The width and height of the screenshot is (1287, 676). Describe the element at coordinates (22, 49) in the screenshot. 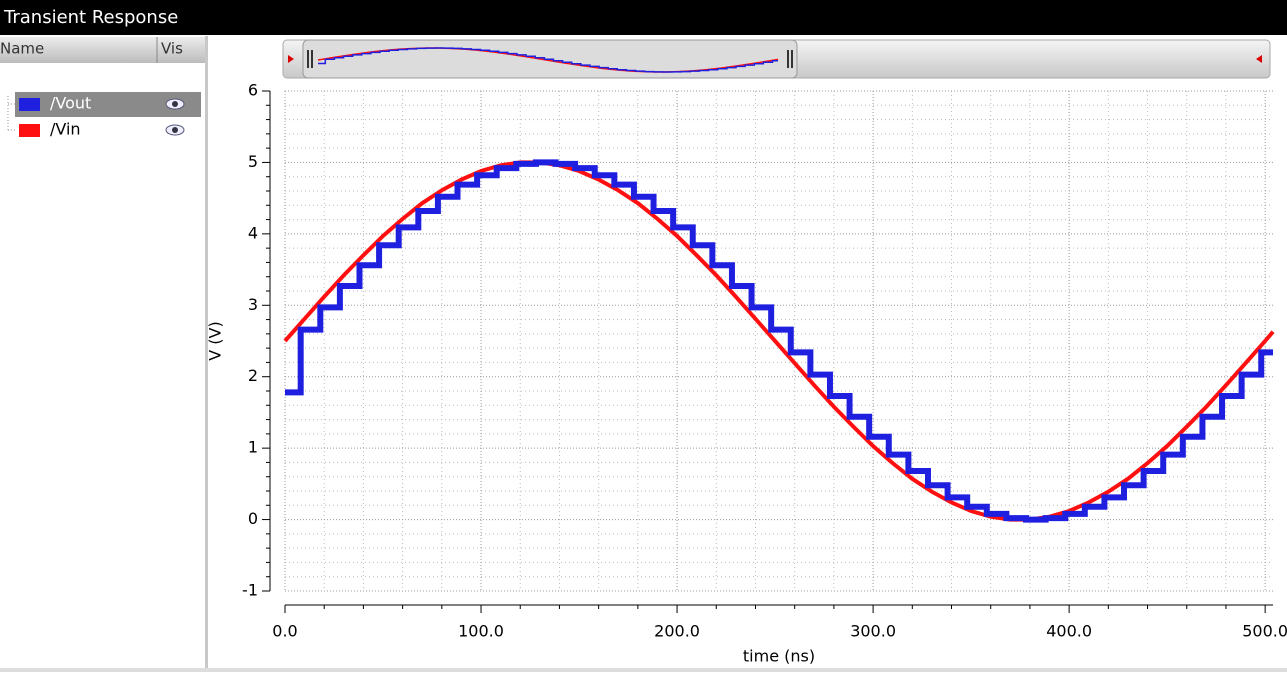

I see `header-name: Name` at that location.